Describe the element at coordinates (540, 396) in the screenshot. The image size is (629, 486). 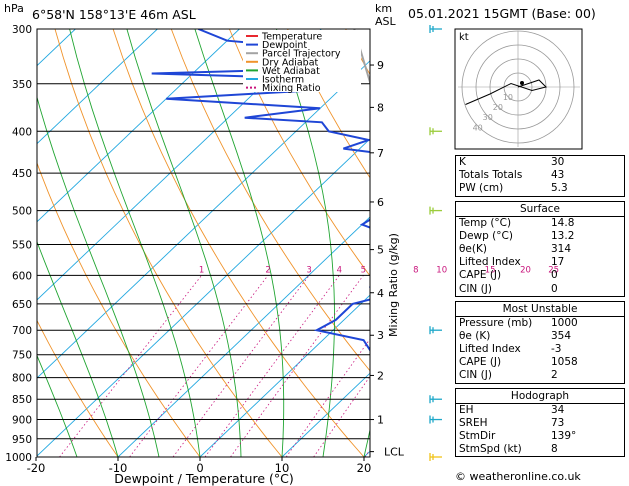
I see `hodograph-title: Hodograph` at that location.